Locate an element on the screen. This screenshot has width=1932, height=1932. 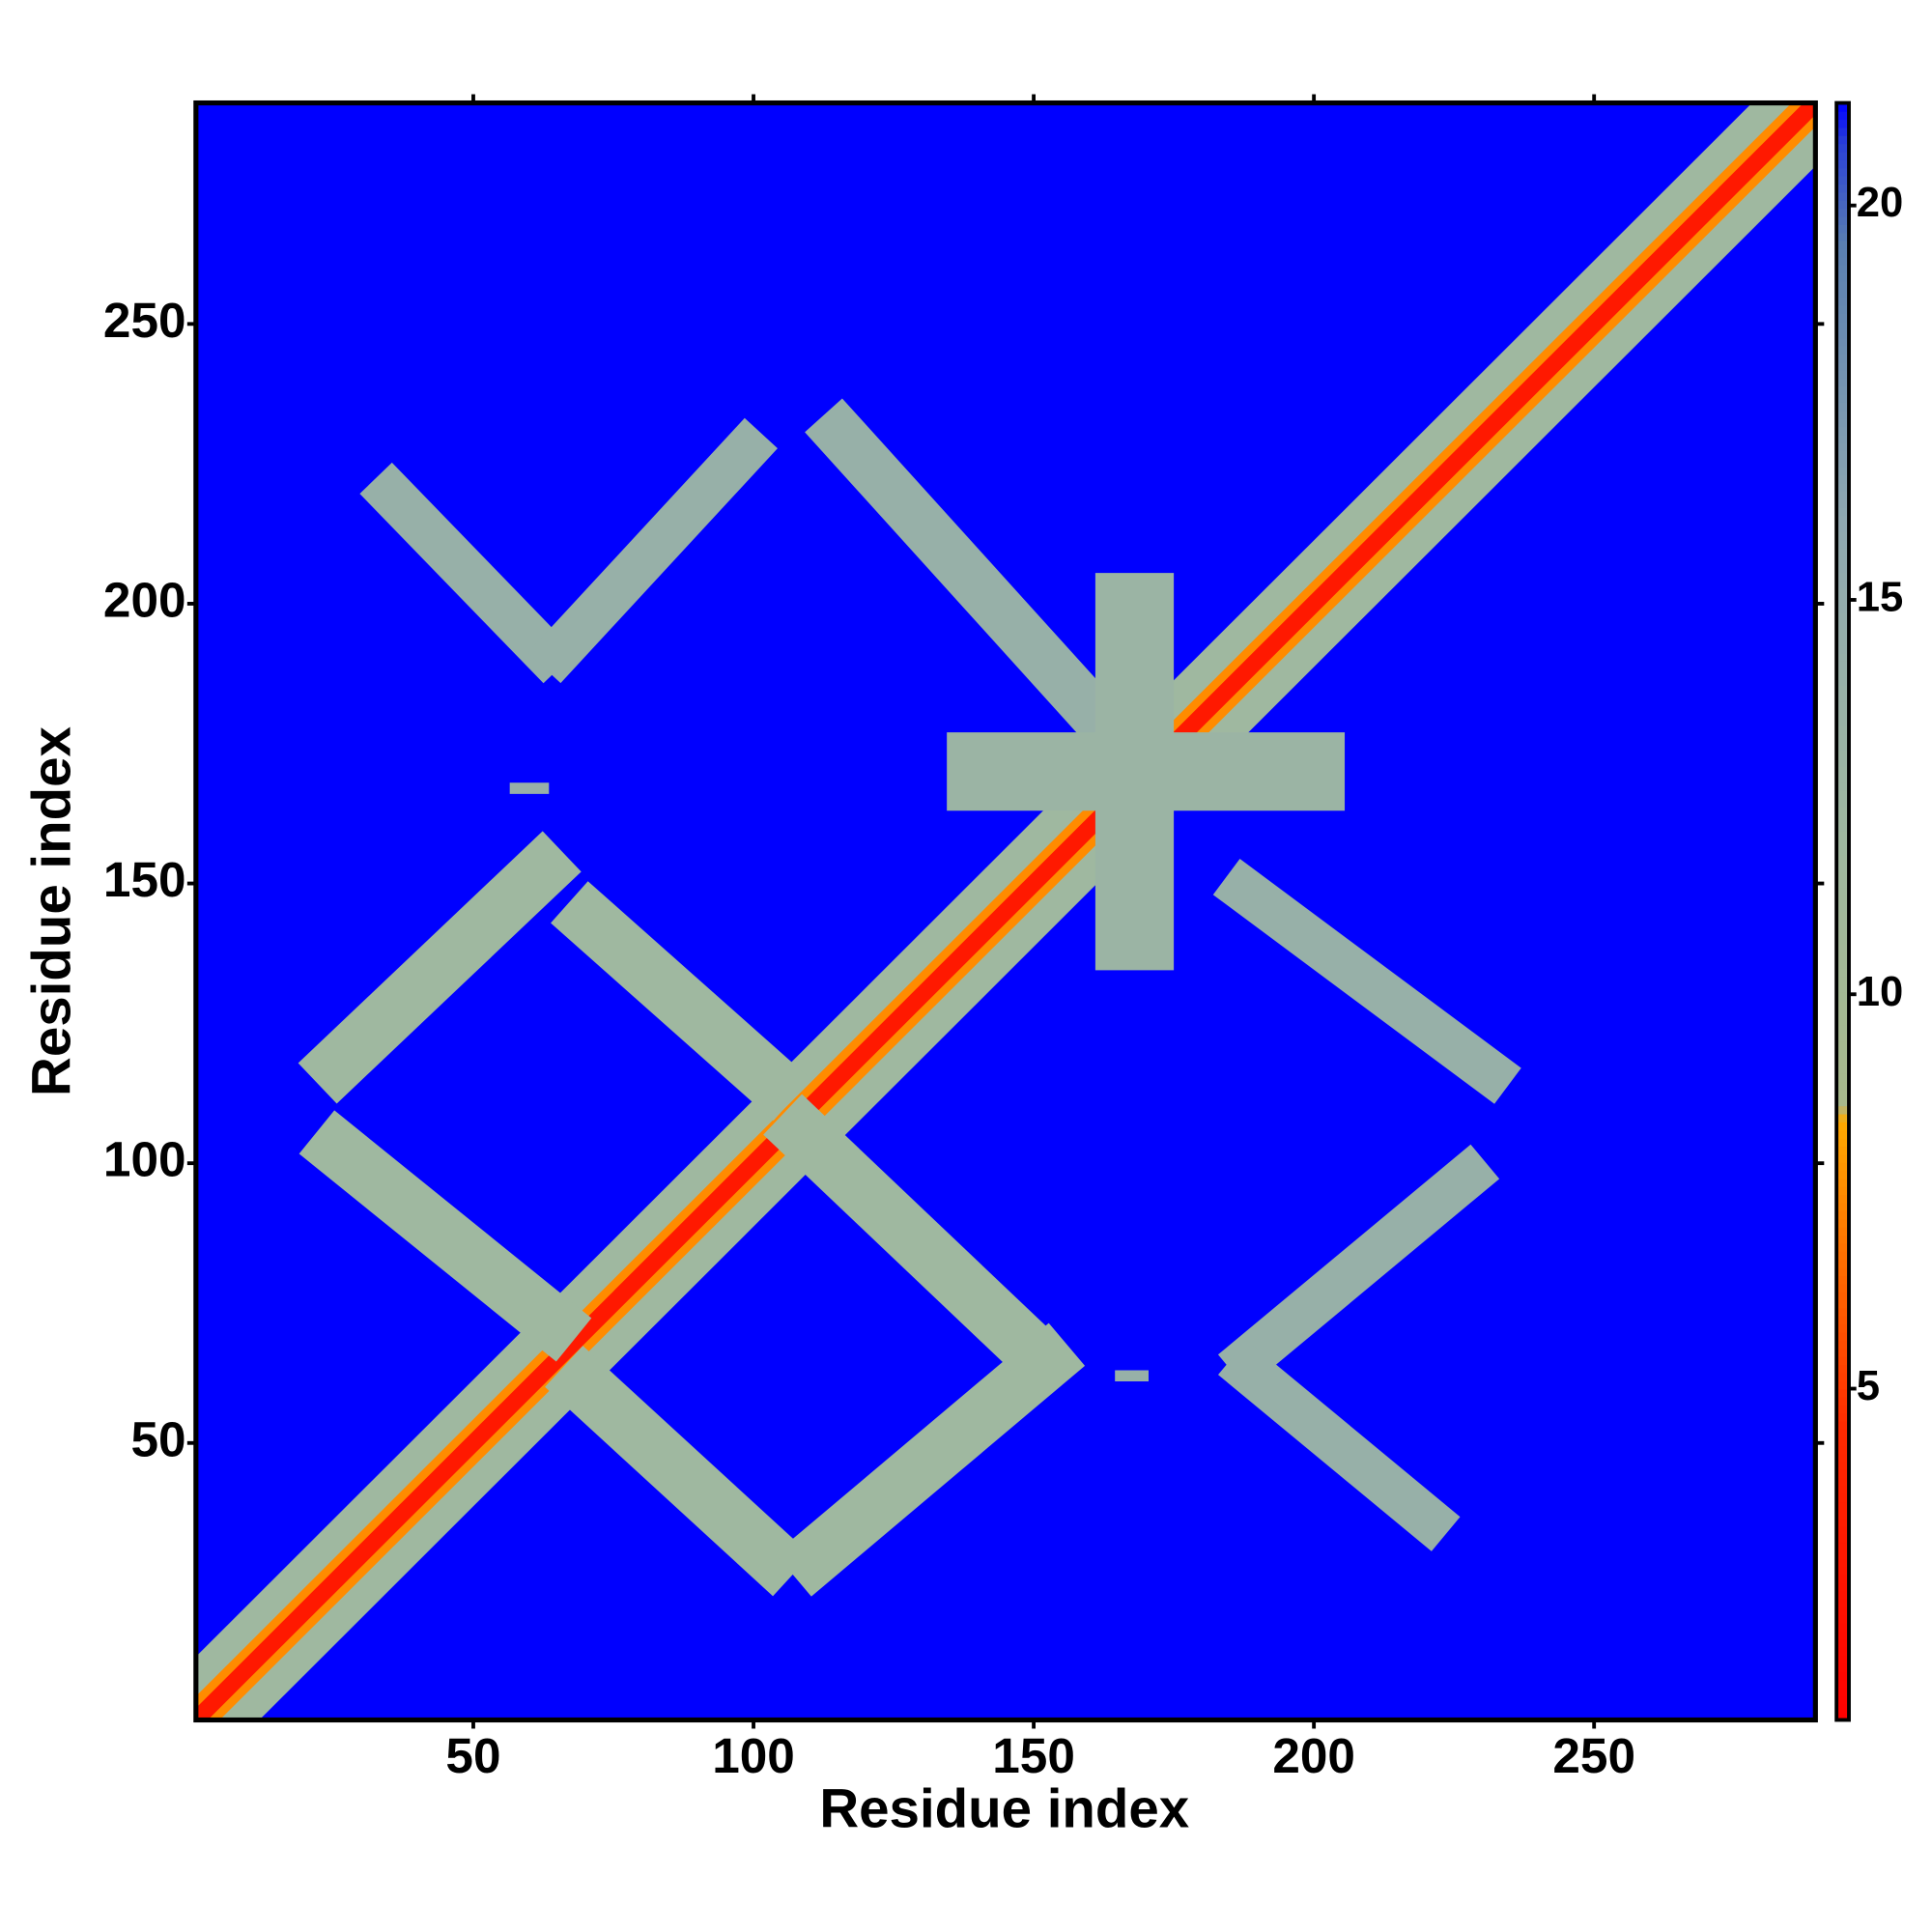
x-tick-label: 150 is located at coordinates (1033, 1755).